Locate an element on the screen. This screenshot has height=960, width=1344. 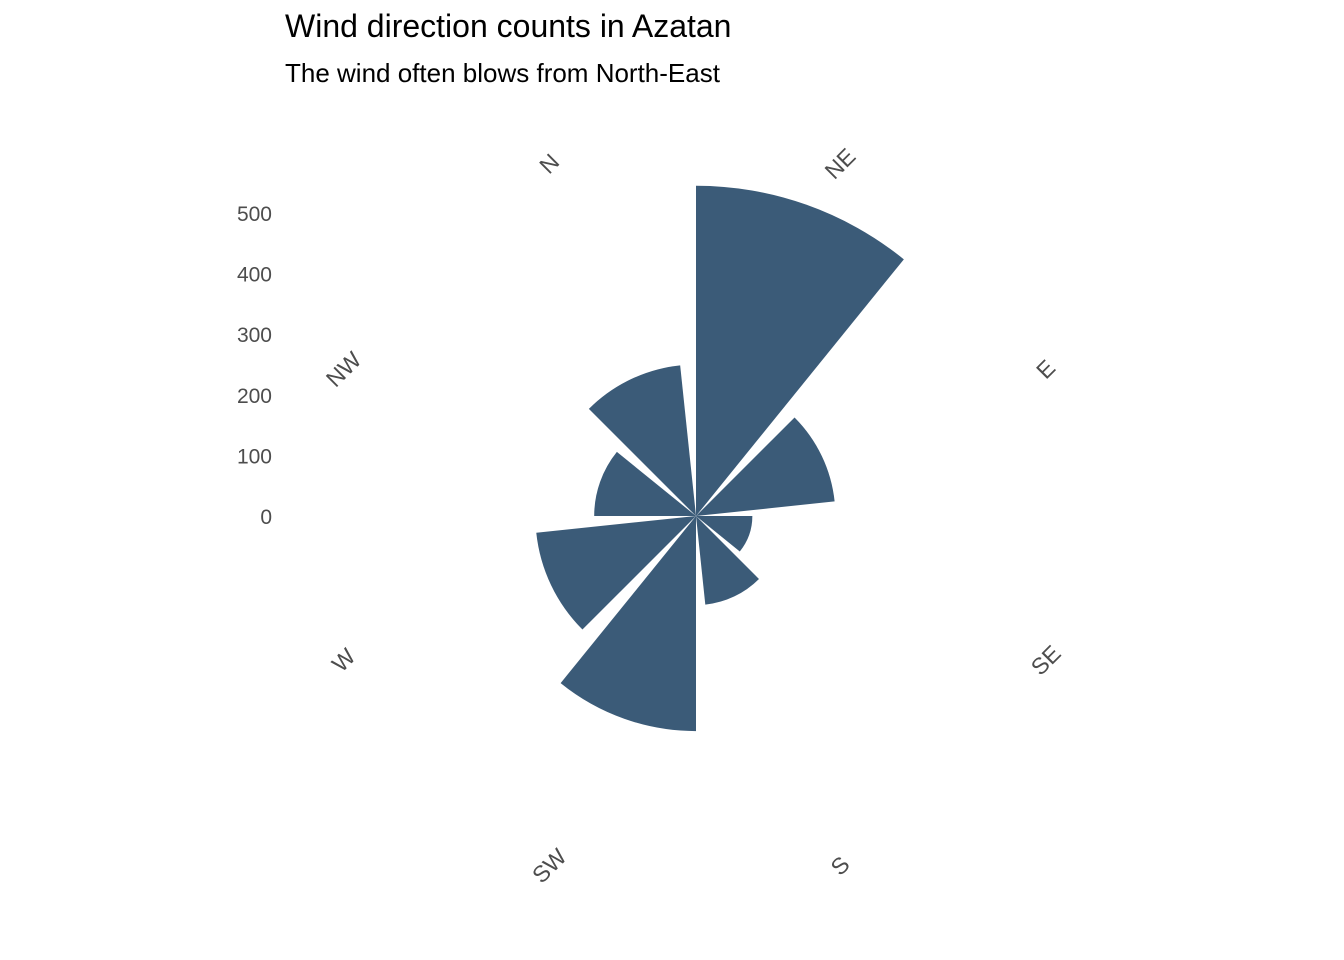
wedge-nw is located at coordinates (645, 483).